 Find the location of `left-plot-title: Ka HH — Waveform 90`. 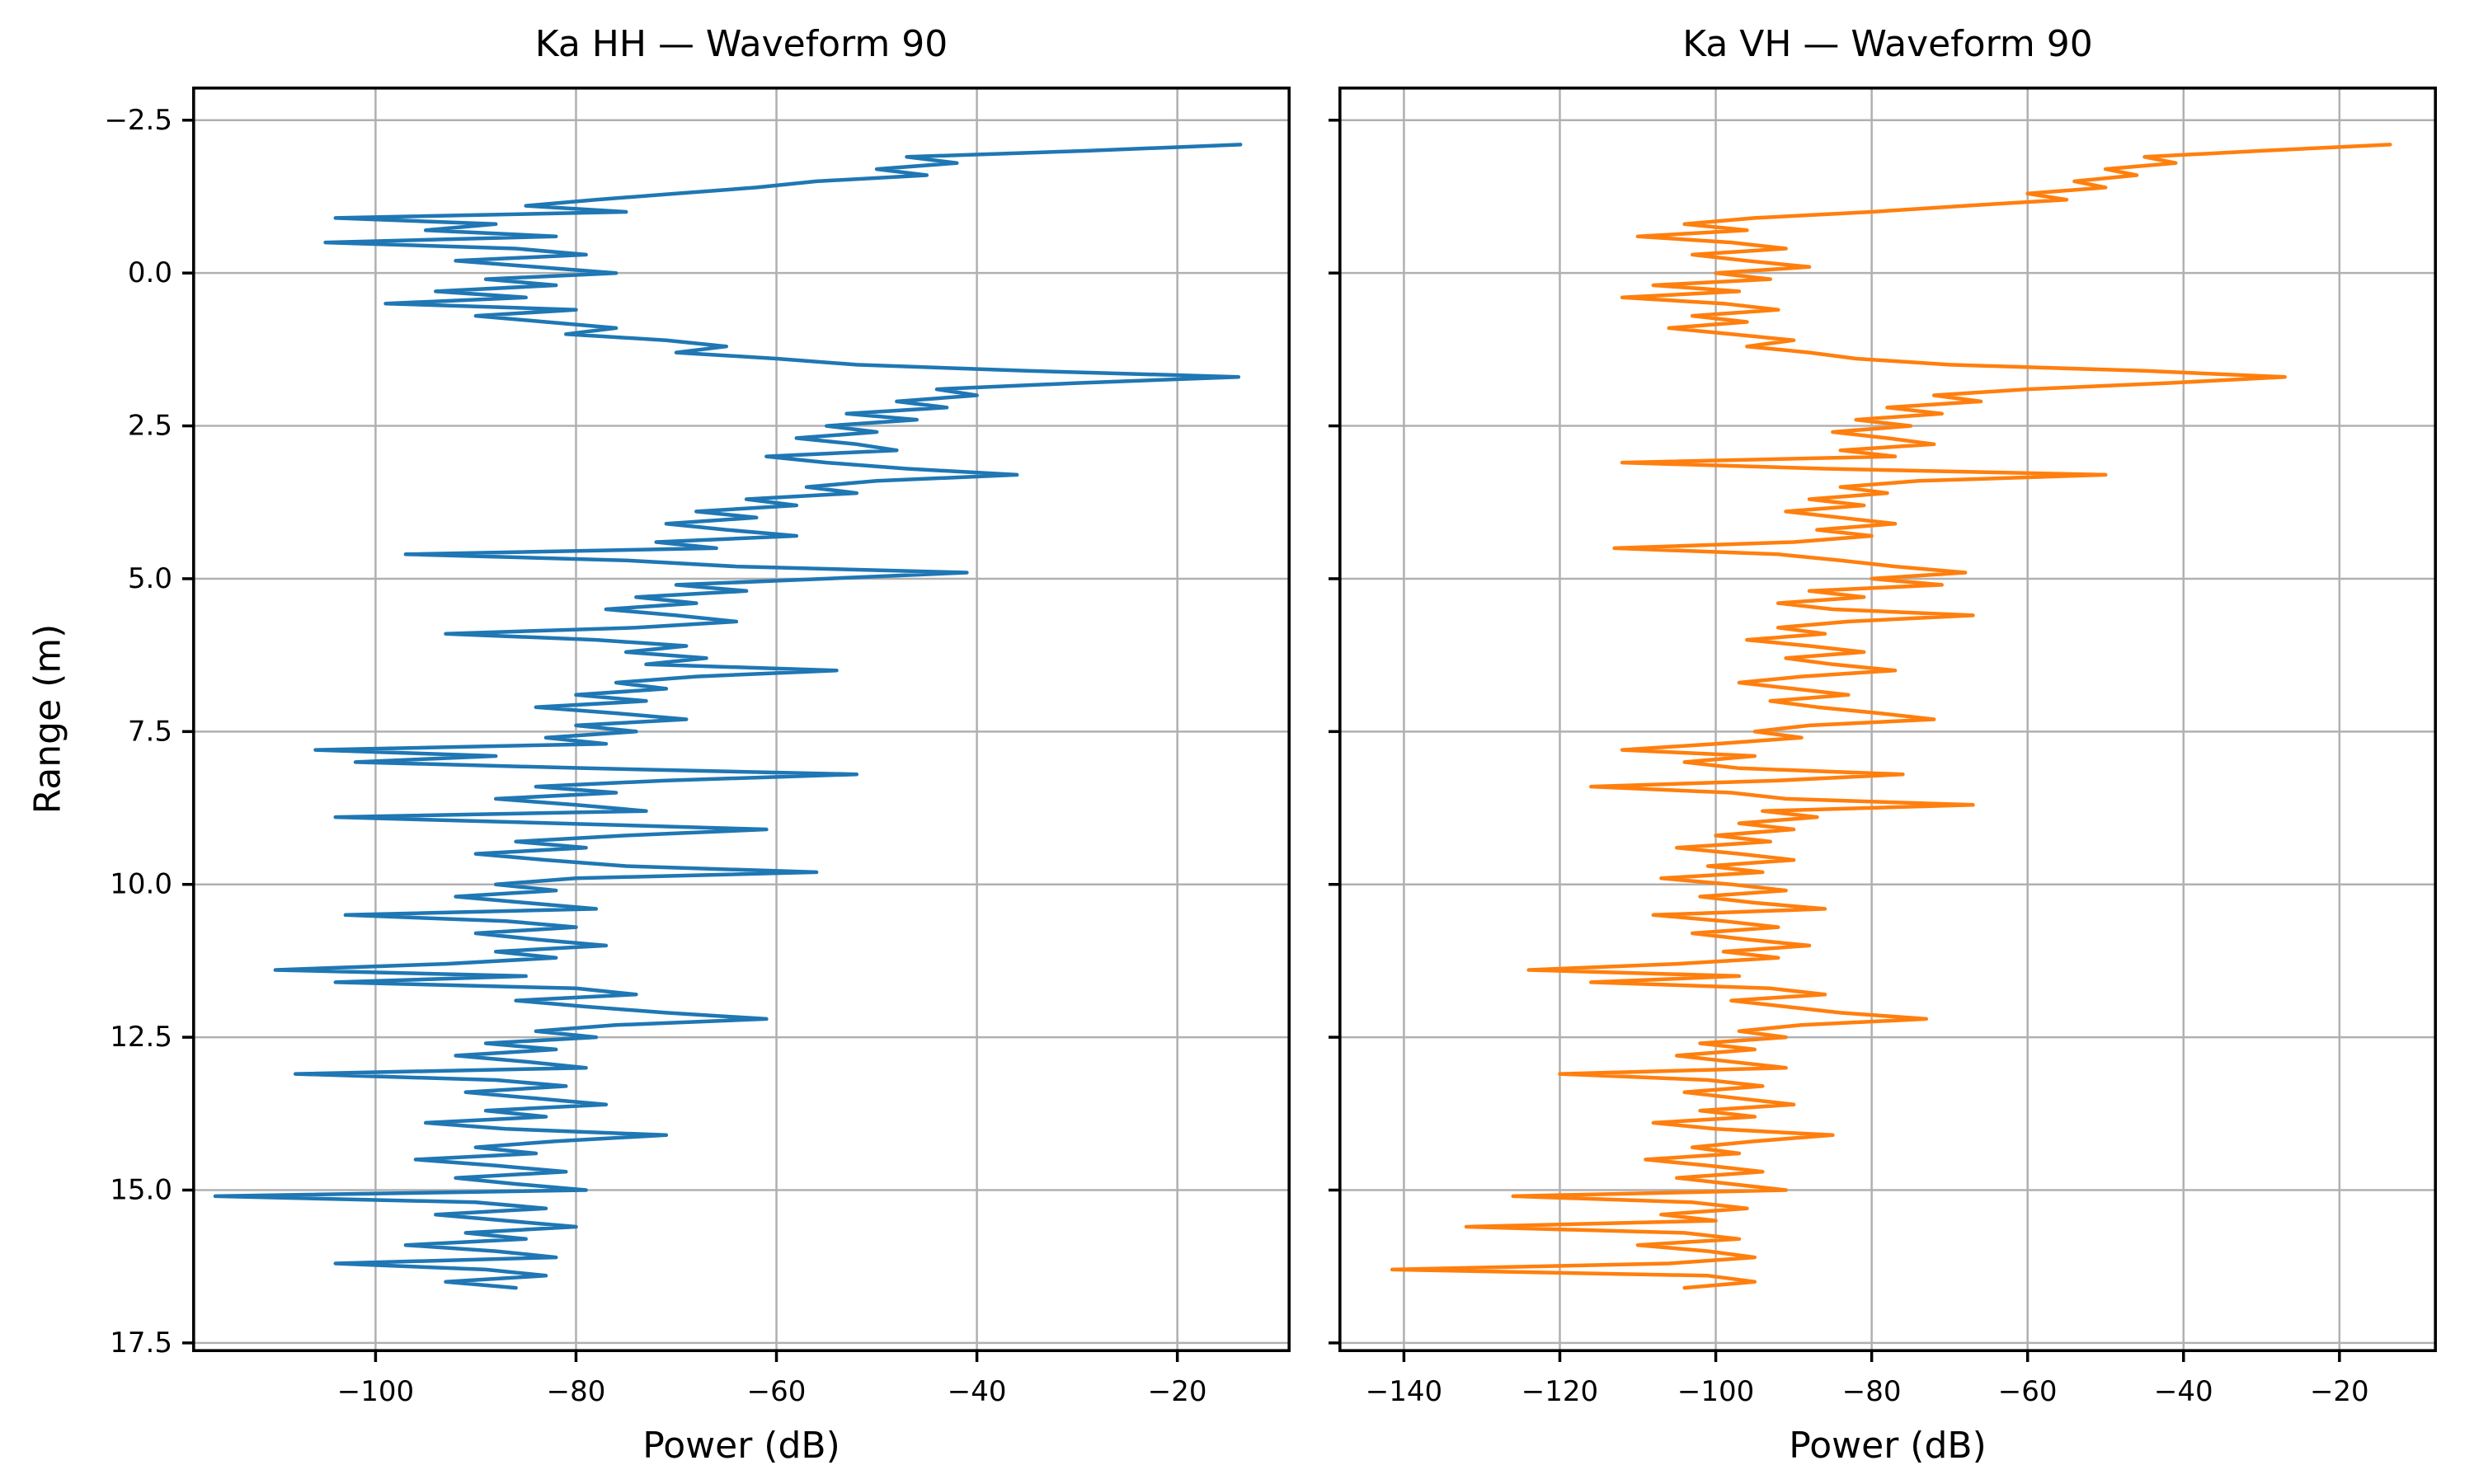

left-plot-title: Ka HH — Waveform 90 is located at coordinates (741, 44).